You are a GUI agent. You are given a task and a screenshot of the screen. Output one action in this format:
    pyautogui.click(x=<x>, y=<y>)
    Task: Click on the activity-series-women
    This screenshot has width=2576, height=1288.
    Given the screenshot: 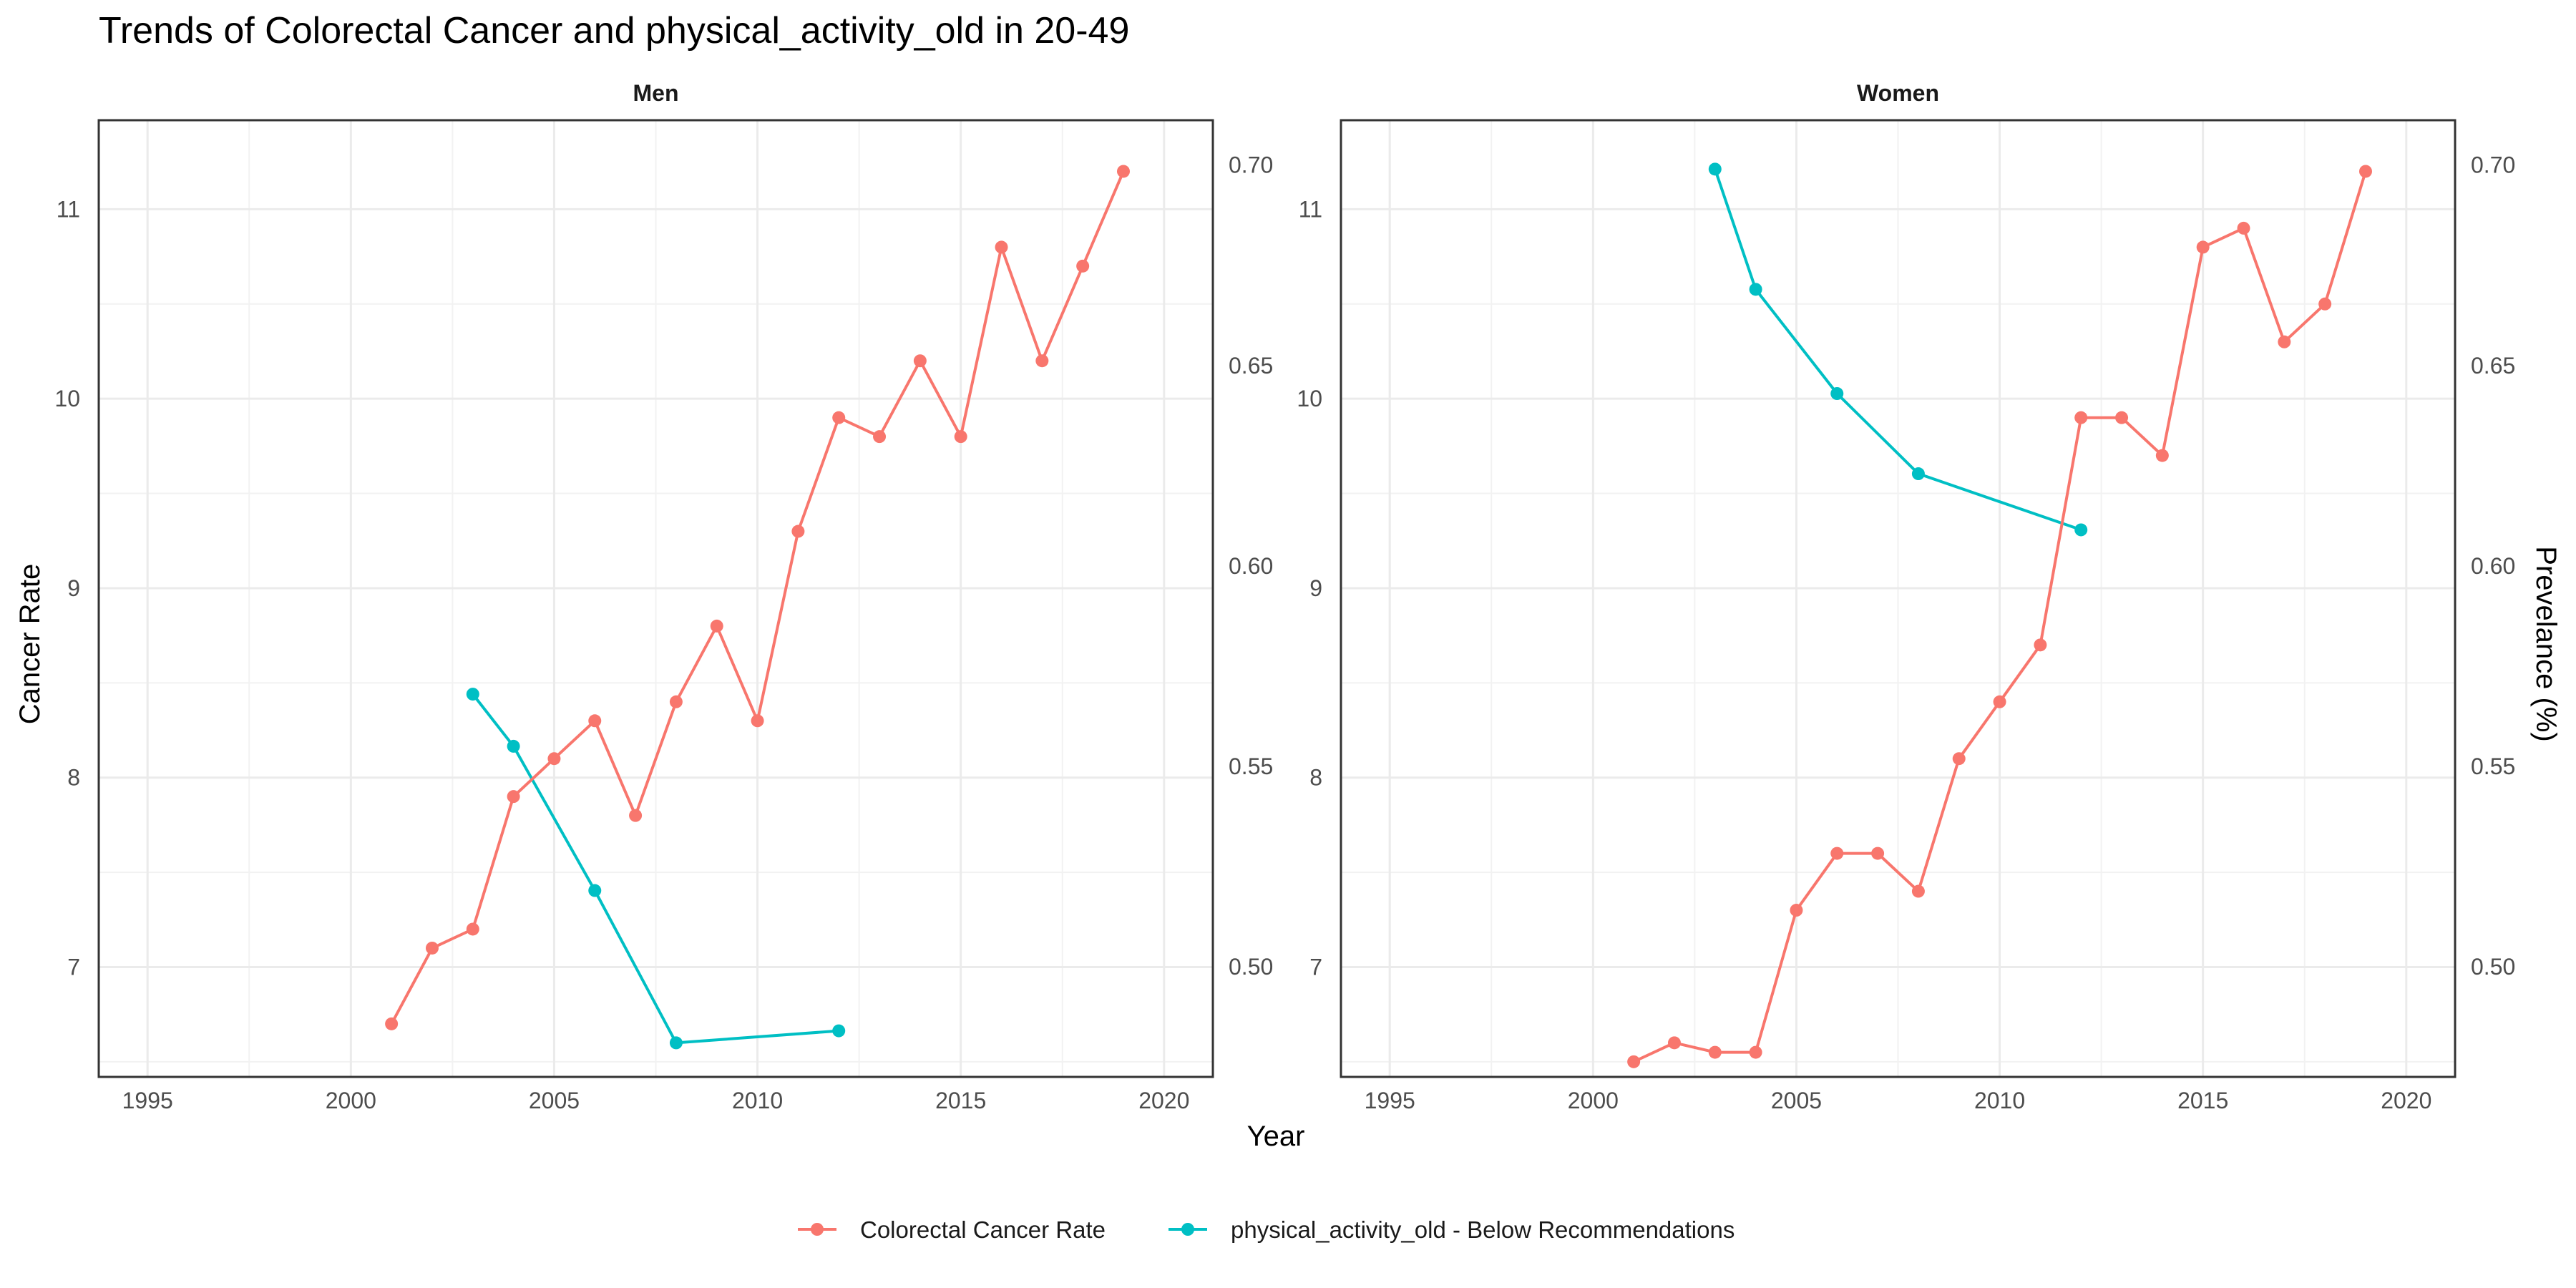 What is the action you would take?
    pyautogui.click(x=1898, y=349)
    